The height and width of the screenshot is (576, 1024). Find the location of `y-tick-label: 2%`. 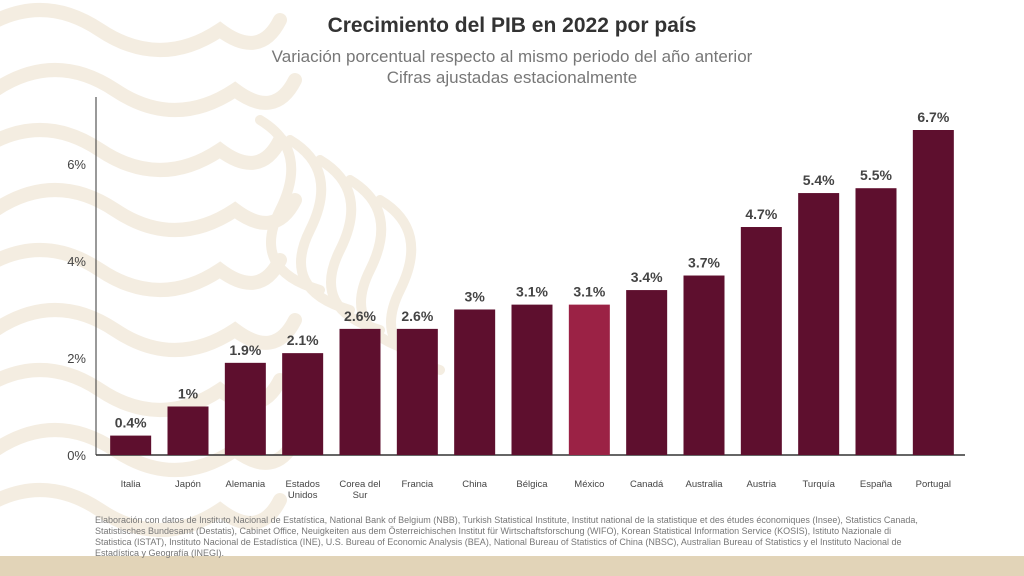

y-tick-label: 2% is located at coordinates (76, 358).